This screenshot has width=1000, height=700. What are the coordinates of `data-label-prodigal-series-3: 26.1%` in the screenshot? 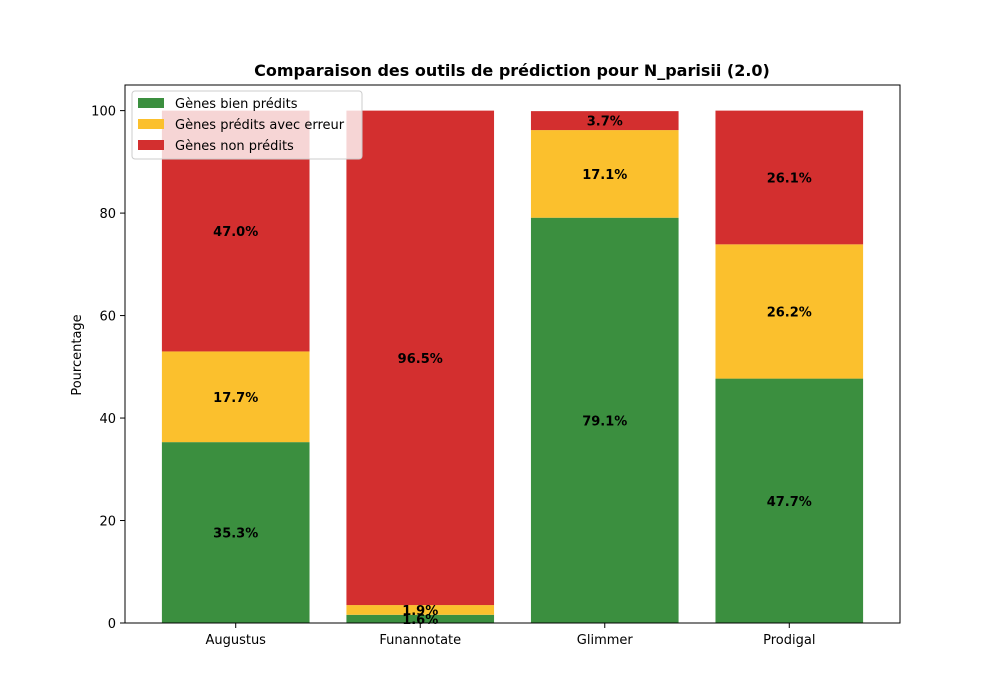 It's located at (789, 178).